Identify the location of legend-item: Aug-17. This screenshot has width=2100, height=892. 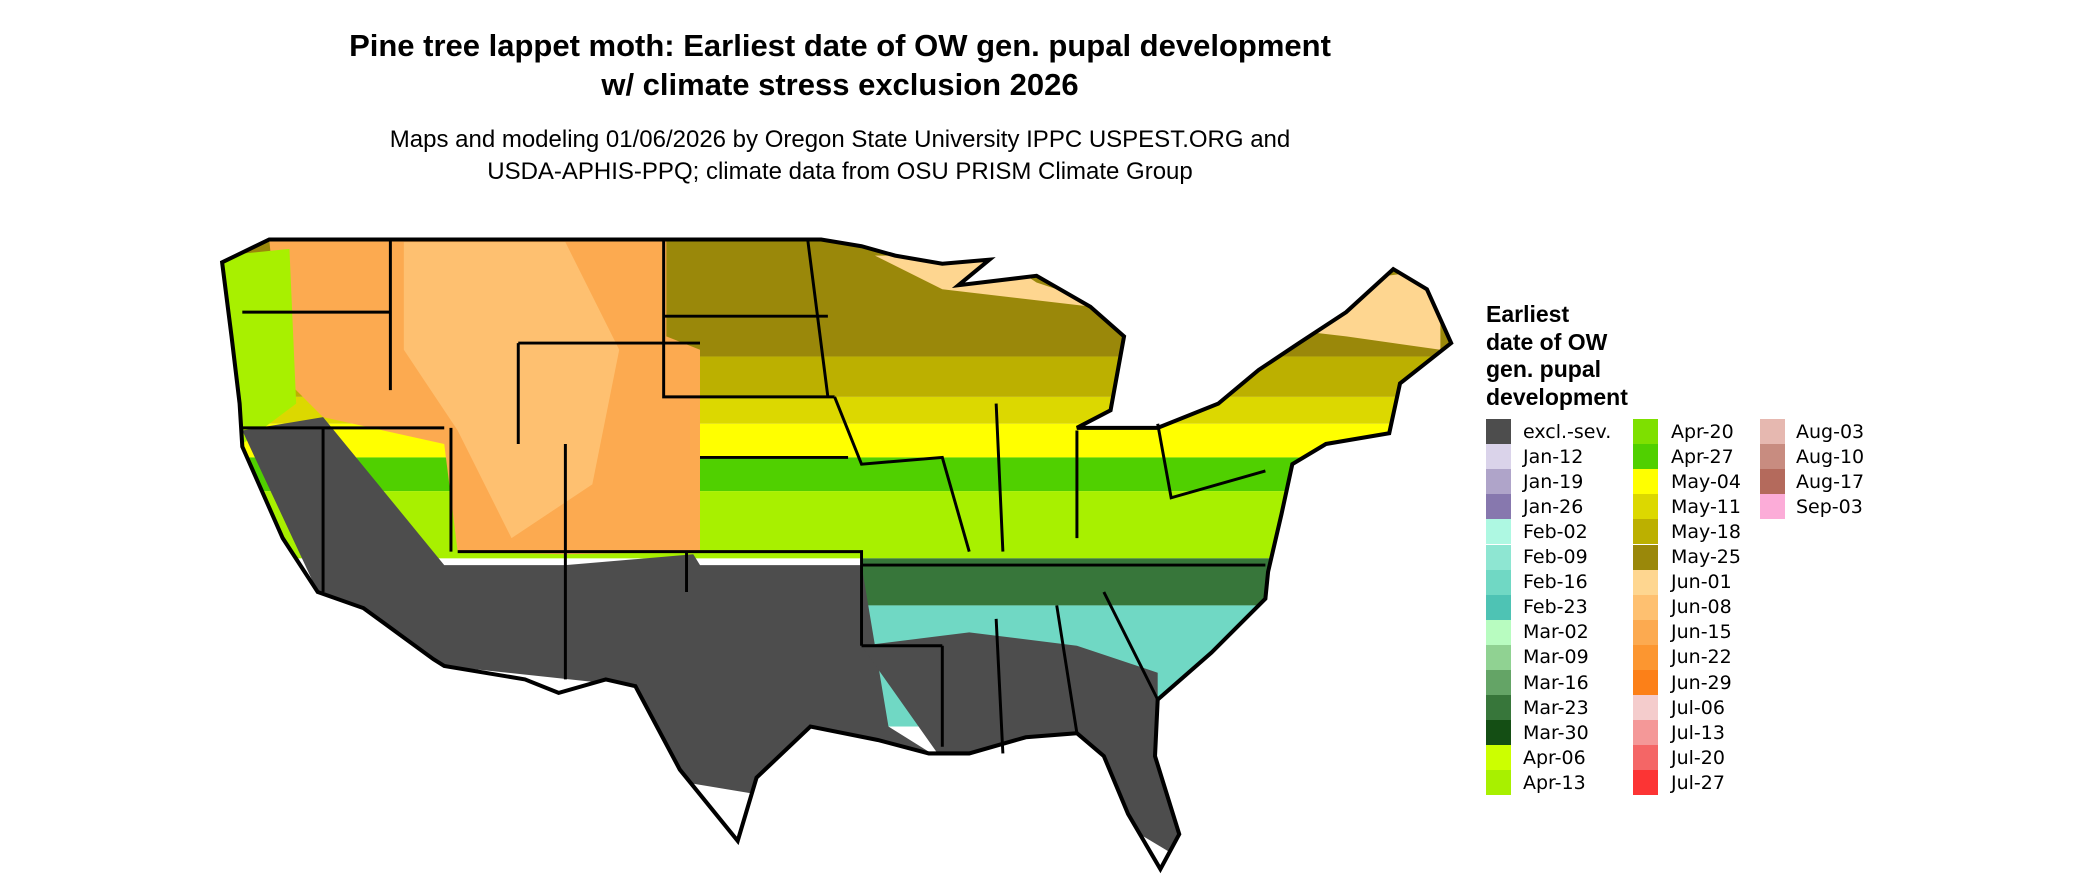
(1812, 482).